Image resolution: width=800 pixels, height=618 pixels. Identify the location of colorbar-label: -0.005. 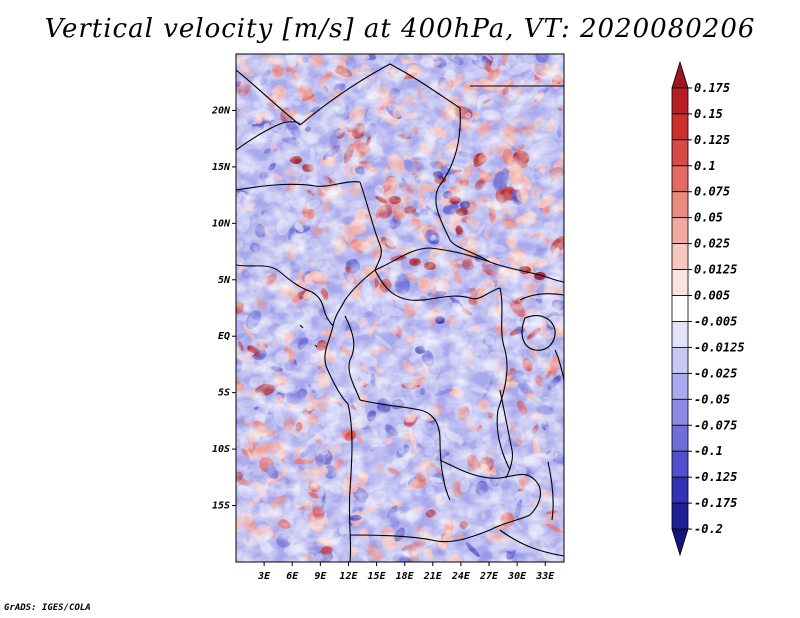
(715, 321).